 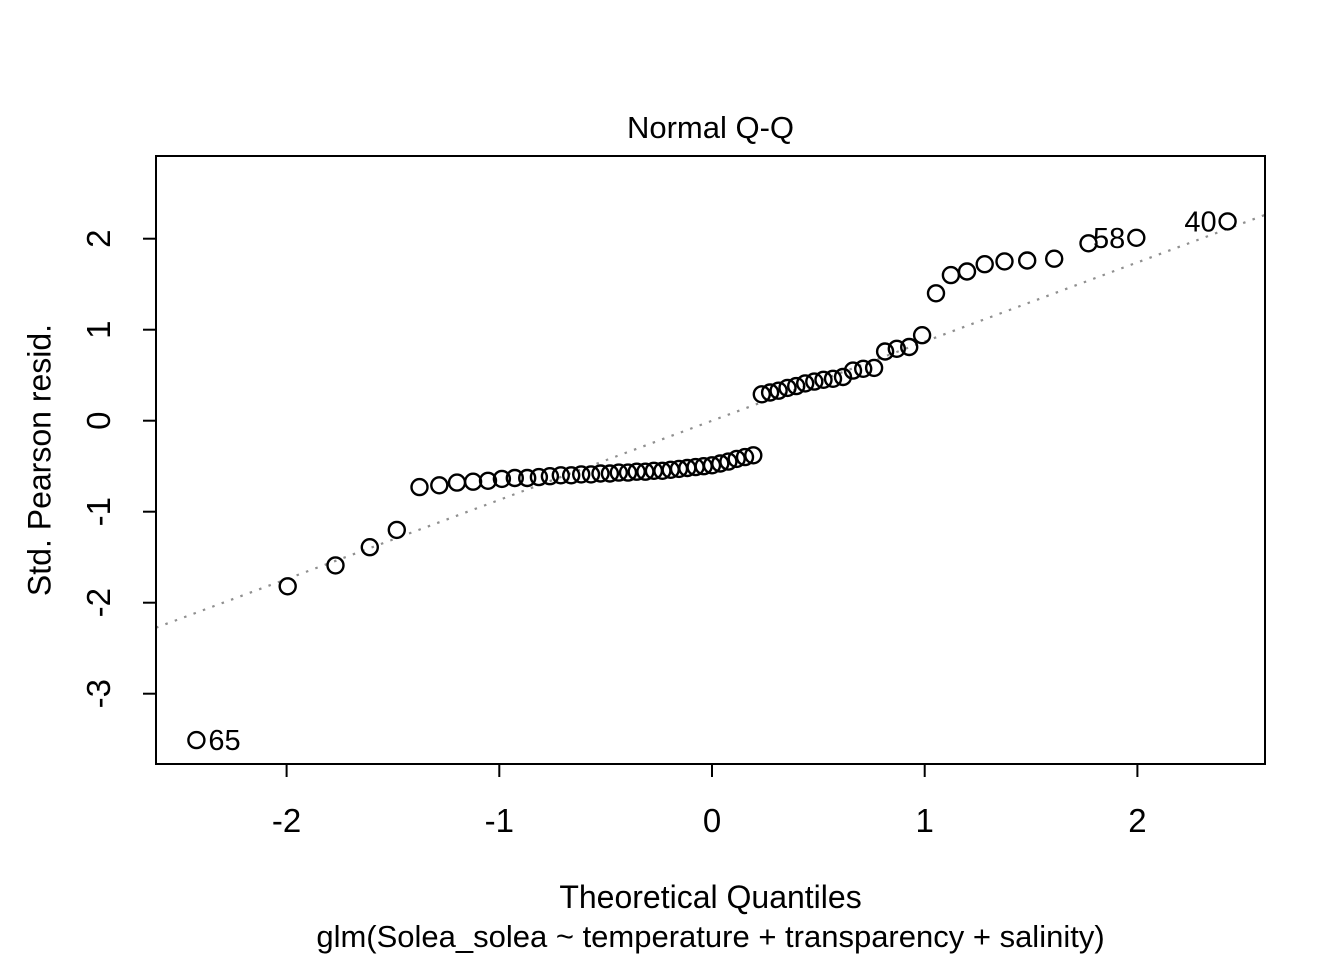 What do you see at coordinates (224, 741) in the screenshot?
I see `point-label: 65` at bounding box center [224, 741].